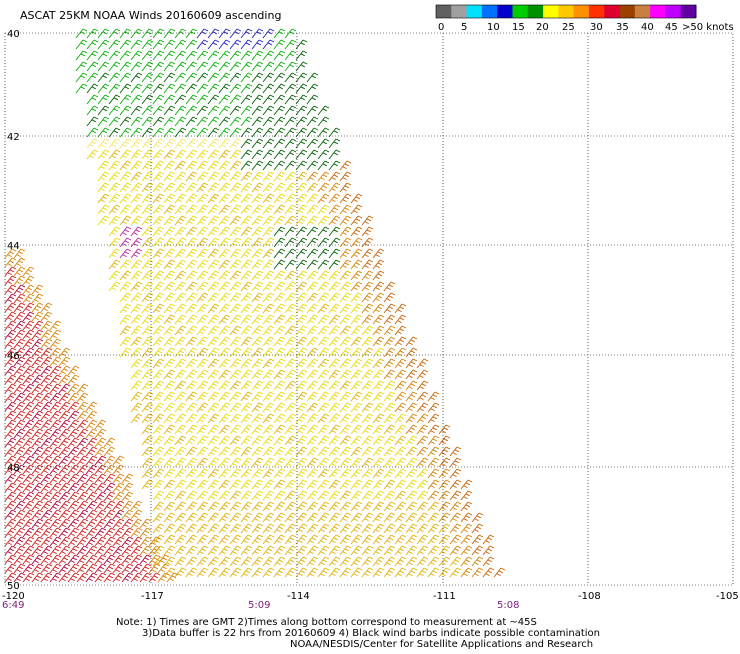 The image size is (740, 654). I want to click on colorbar-swatch, so click(535, 11).